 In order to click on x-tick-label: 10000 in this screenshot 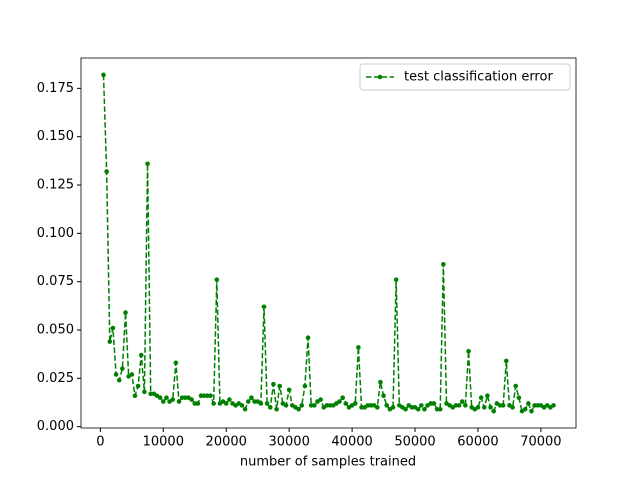, I will do `click(163, 442)`.